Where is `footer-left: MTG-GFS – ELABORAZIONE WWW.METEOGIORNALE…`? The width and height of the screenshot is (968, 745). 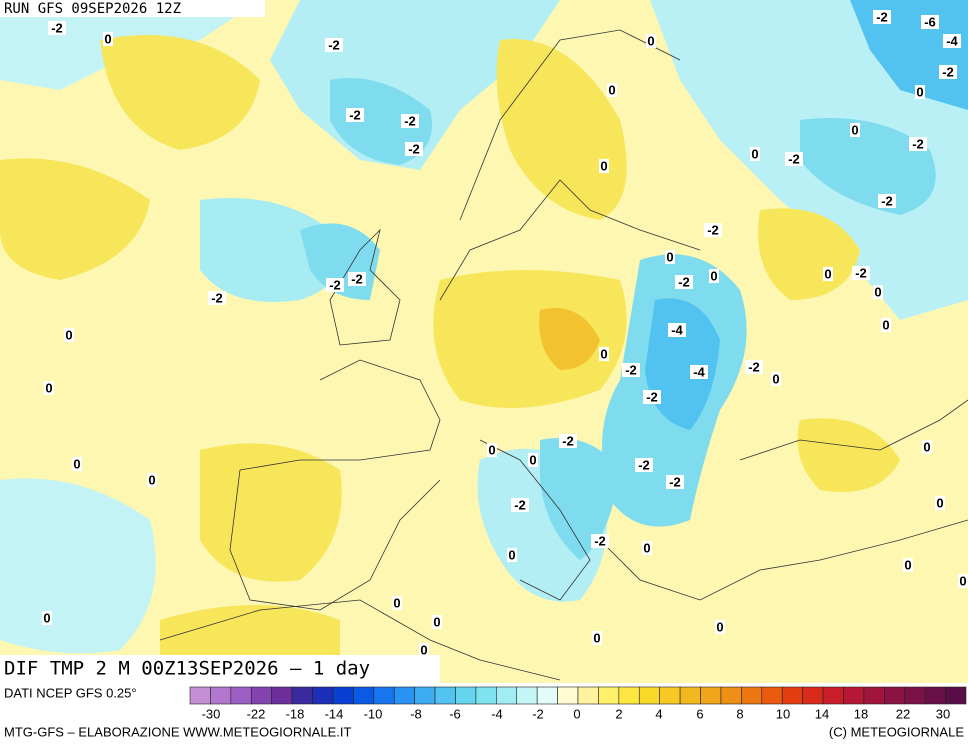 footer-left: MTG-GFS – ELABORAZIONE WWW.METEOGIORNALE… is located at coordinates (177, 731).